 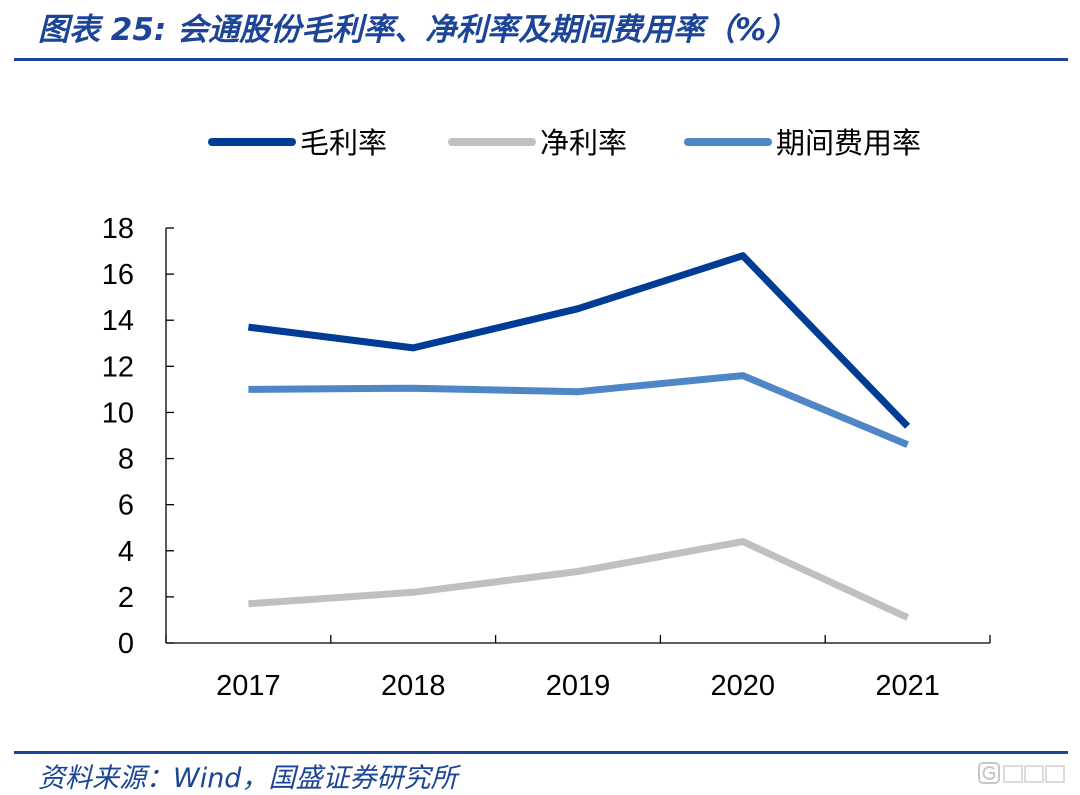 What do you see at coordinates (578, 686) in the screenshot?
I see `x-tick-label: 2019` at bounding box center [578, 686].